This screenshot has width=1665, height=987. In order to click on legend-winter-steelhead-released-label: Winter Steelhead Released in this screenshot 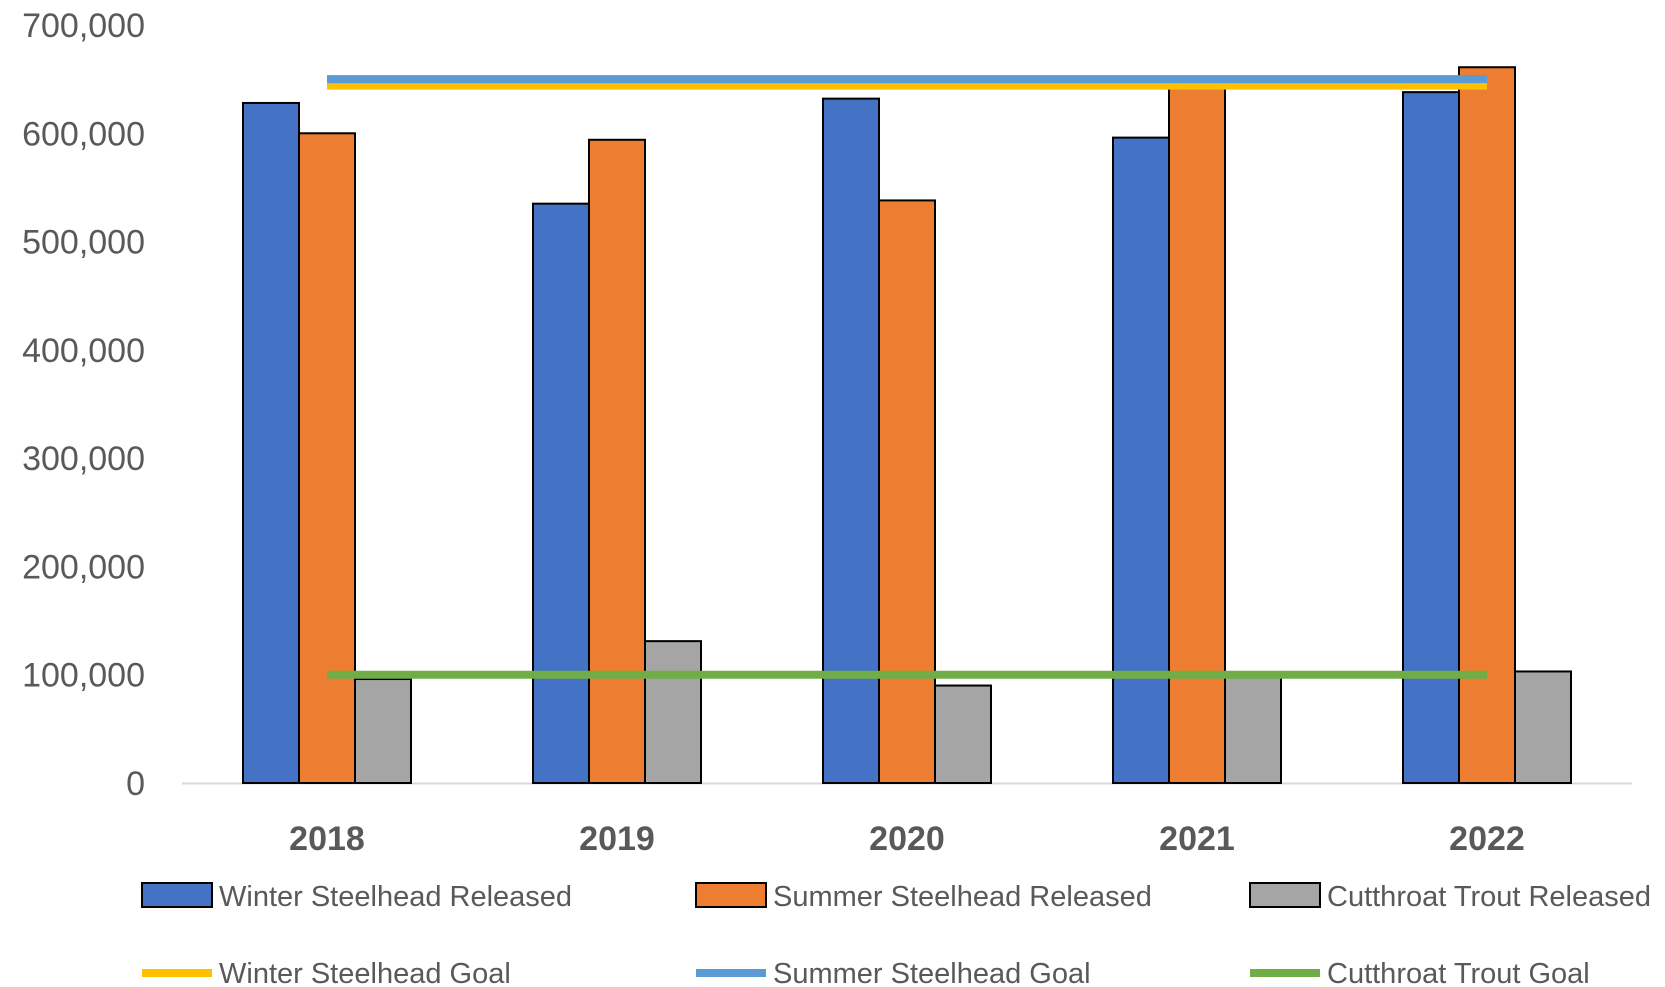, I will do `click(395, 897)`.